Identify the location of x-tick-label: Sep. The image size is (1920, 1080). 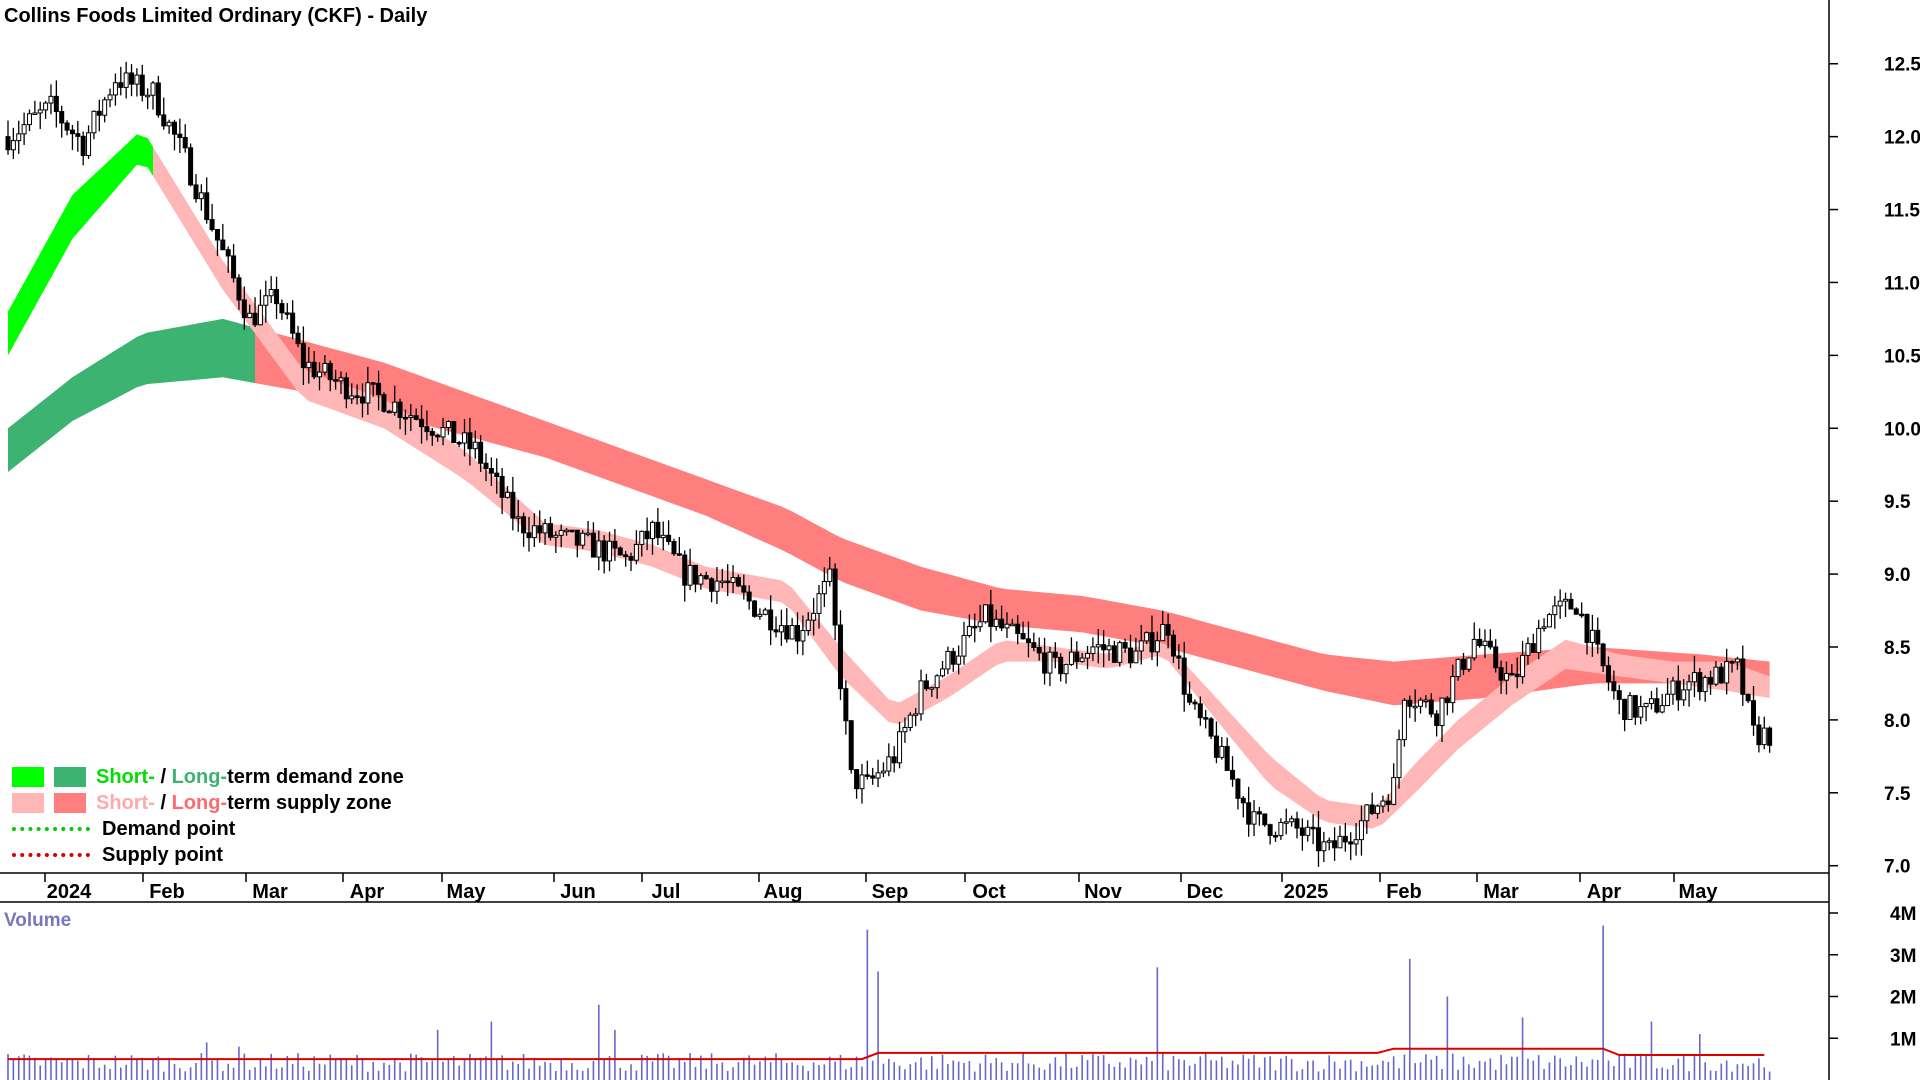
(890, 892).